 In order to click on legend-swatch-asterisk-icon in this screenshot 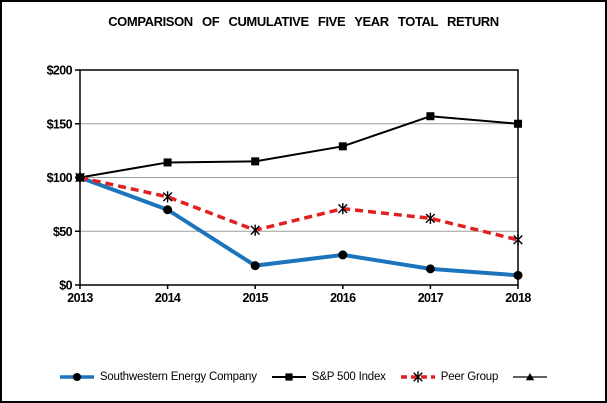, I will do `click(417, 377)`.